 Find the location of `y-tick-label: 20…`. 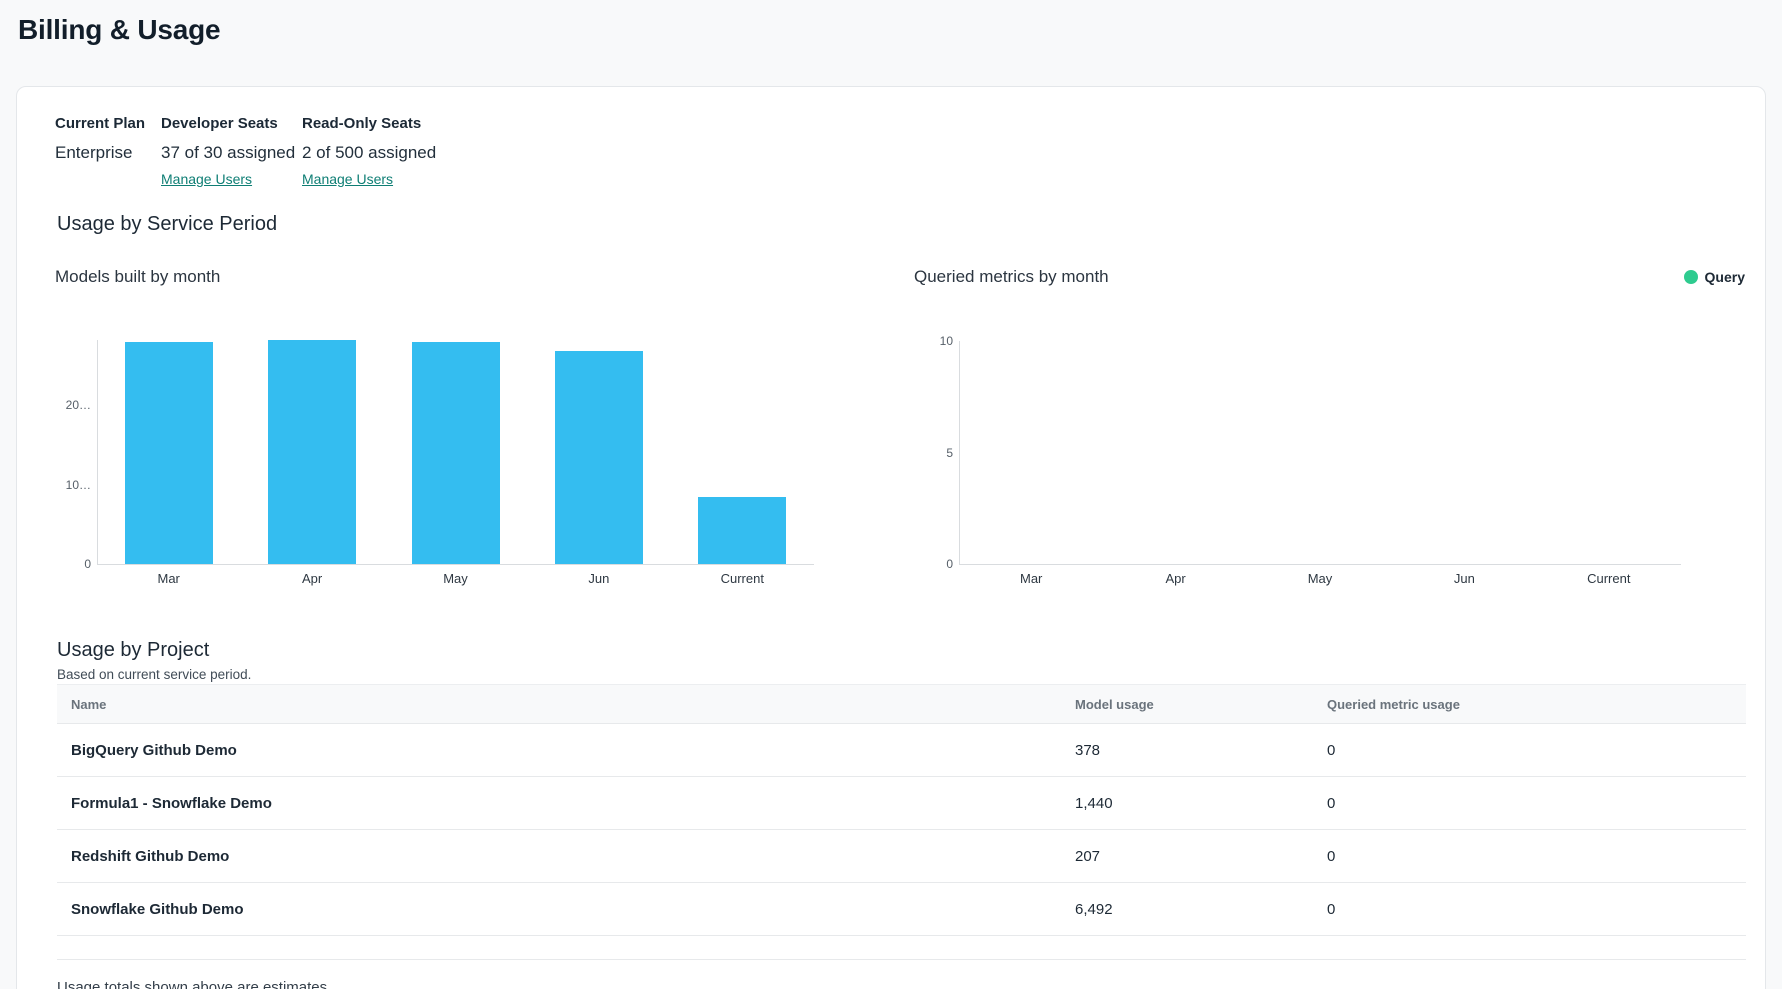

y-tick-label: 20… is located at coordinates (78, 405).